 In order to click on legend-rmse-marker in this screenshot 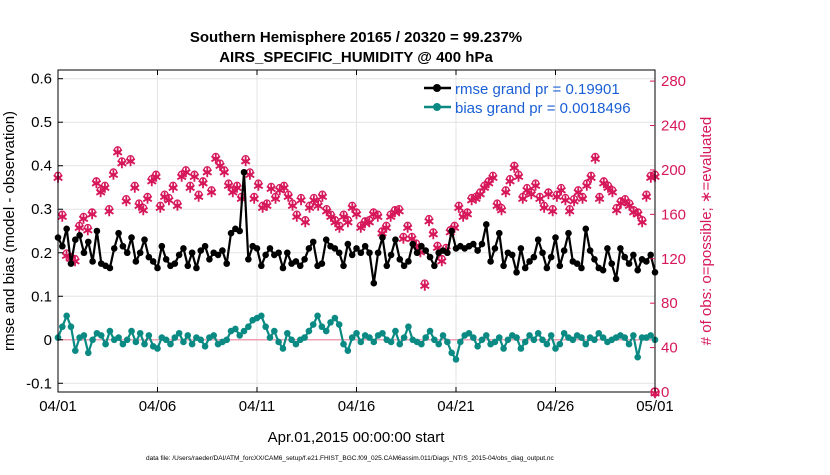, I will do `click(437, 88)`.